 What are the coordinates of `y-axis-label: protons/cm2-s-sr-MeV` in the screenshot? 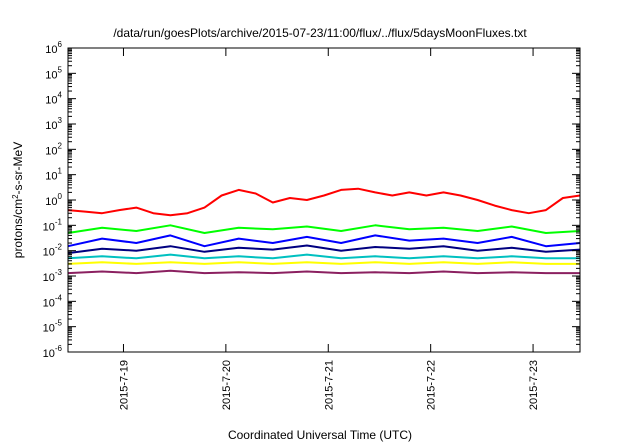 It's located at (18, 200).